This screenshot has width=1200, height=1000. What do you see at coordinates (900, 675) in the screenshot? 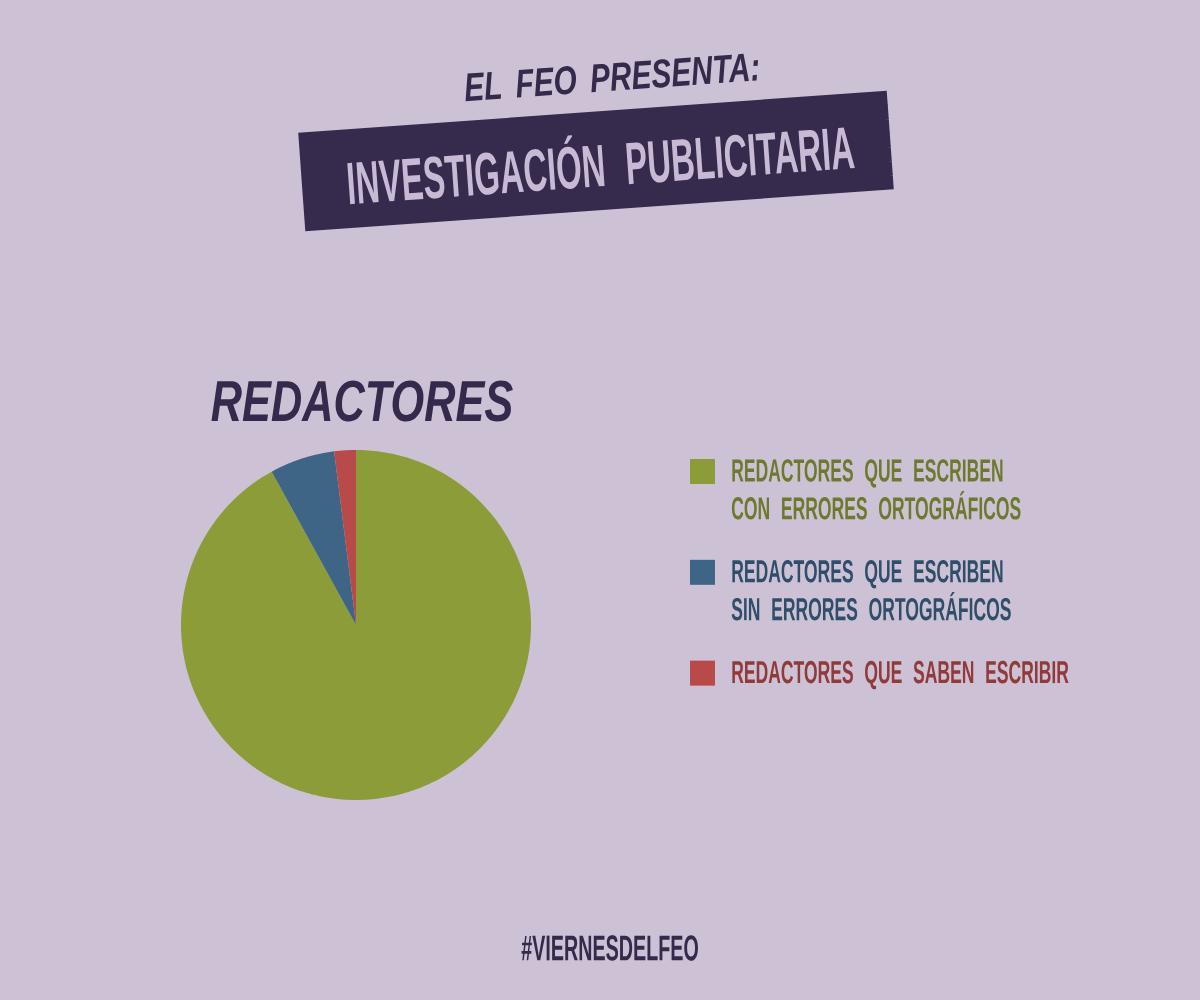
I see `legend-label: REDACTORES QUE SABEN ESCRIBIR` at bounding box center [900, 675].